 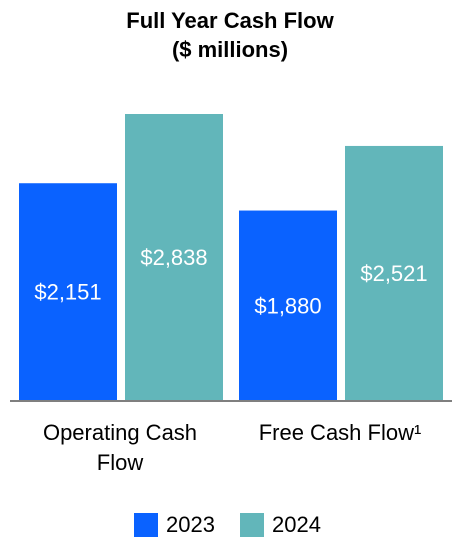 What do you see at coordinates (120, 432) in the screenshot?
I see `category-label-line: Operating Cash` at bounding box center [120, 432].